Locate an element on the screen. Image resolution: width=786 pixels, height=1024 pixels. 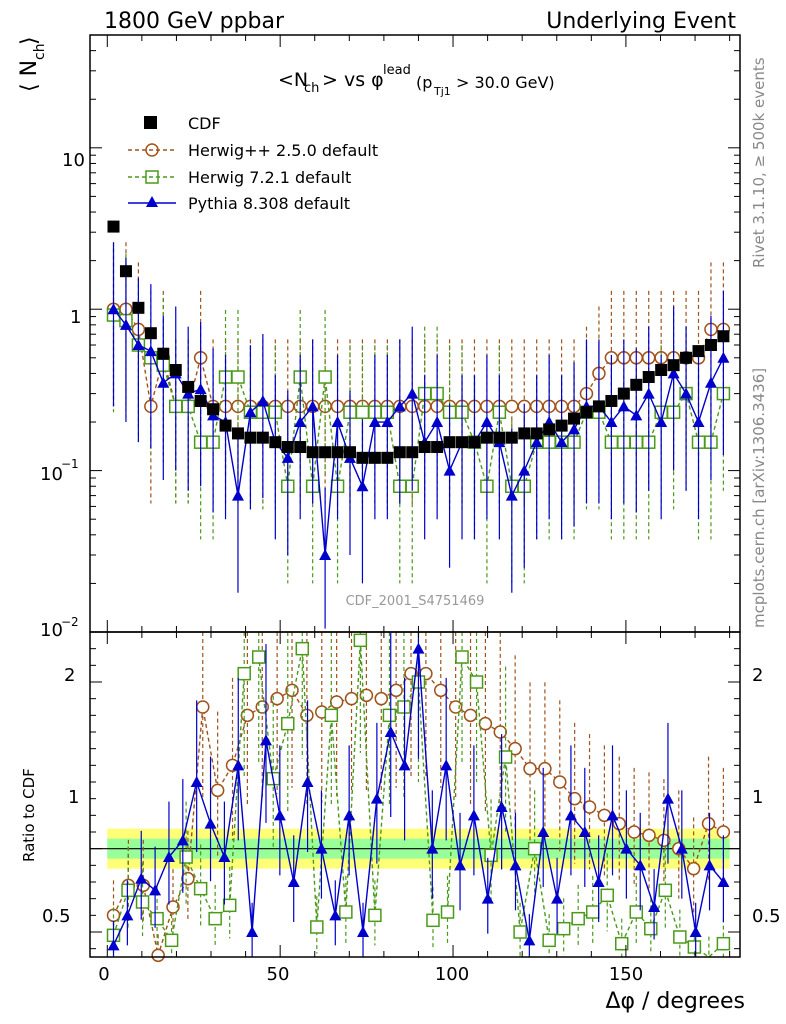
title-sup-lead: lead is located at coordinates (397, 70).